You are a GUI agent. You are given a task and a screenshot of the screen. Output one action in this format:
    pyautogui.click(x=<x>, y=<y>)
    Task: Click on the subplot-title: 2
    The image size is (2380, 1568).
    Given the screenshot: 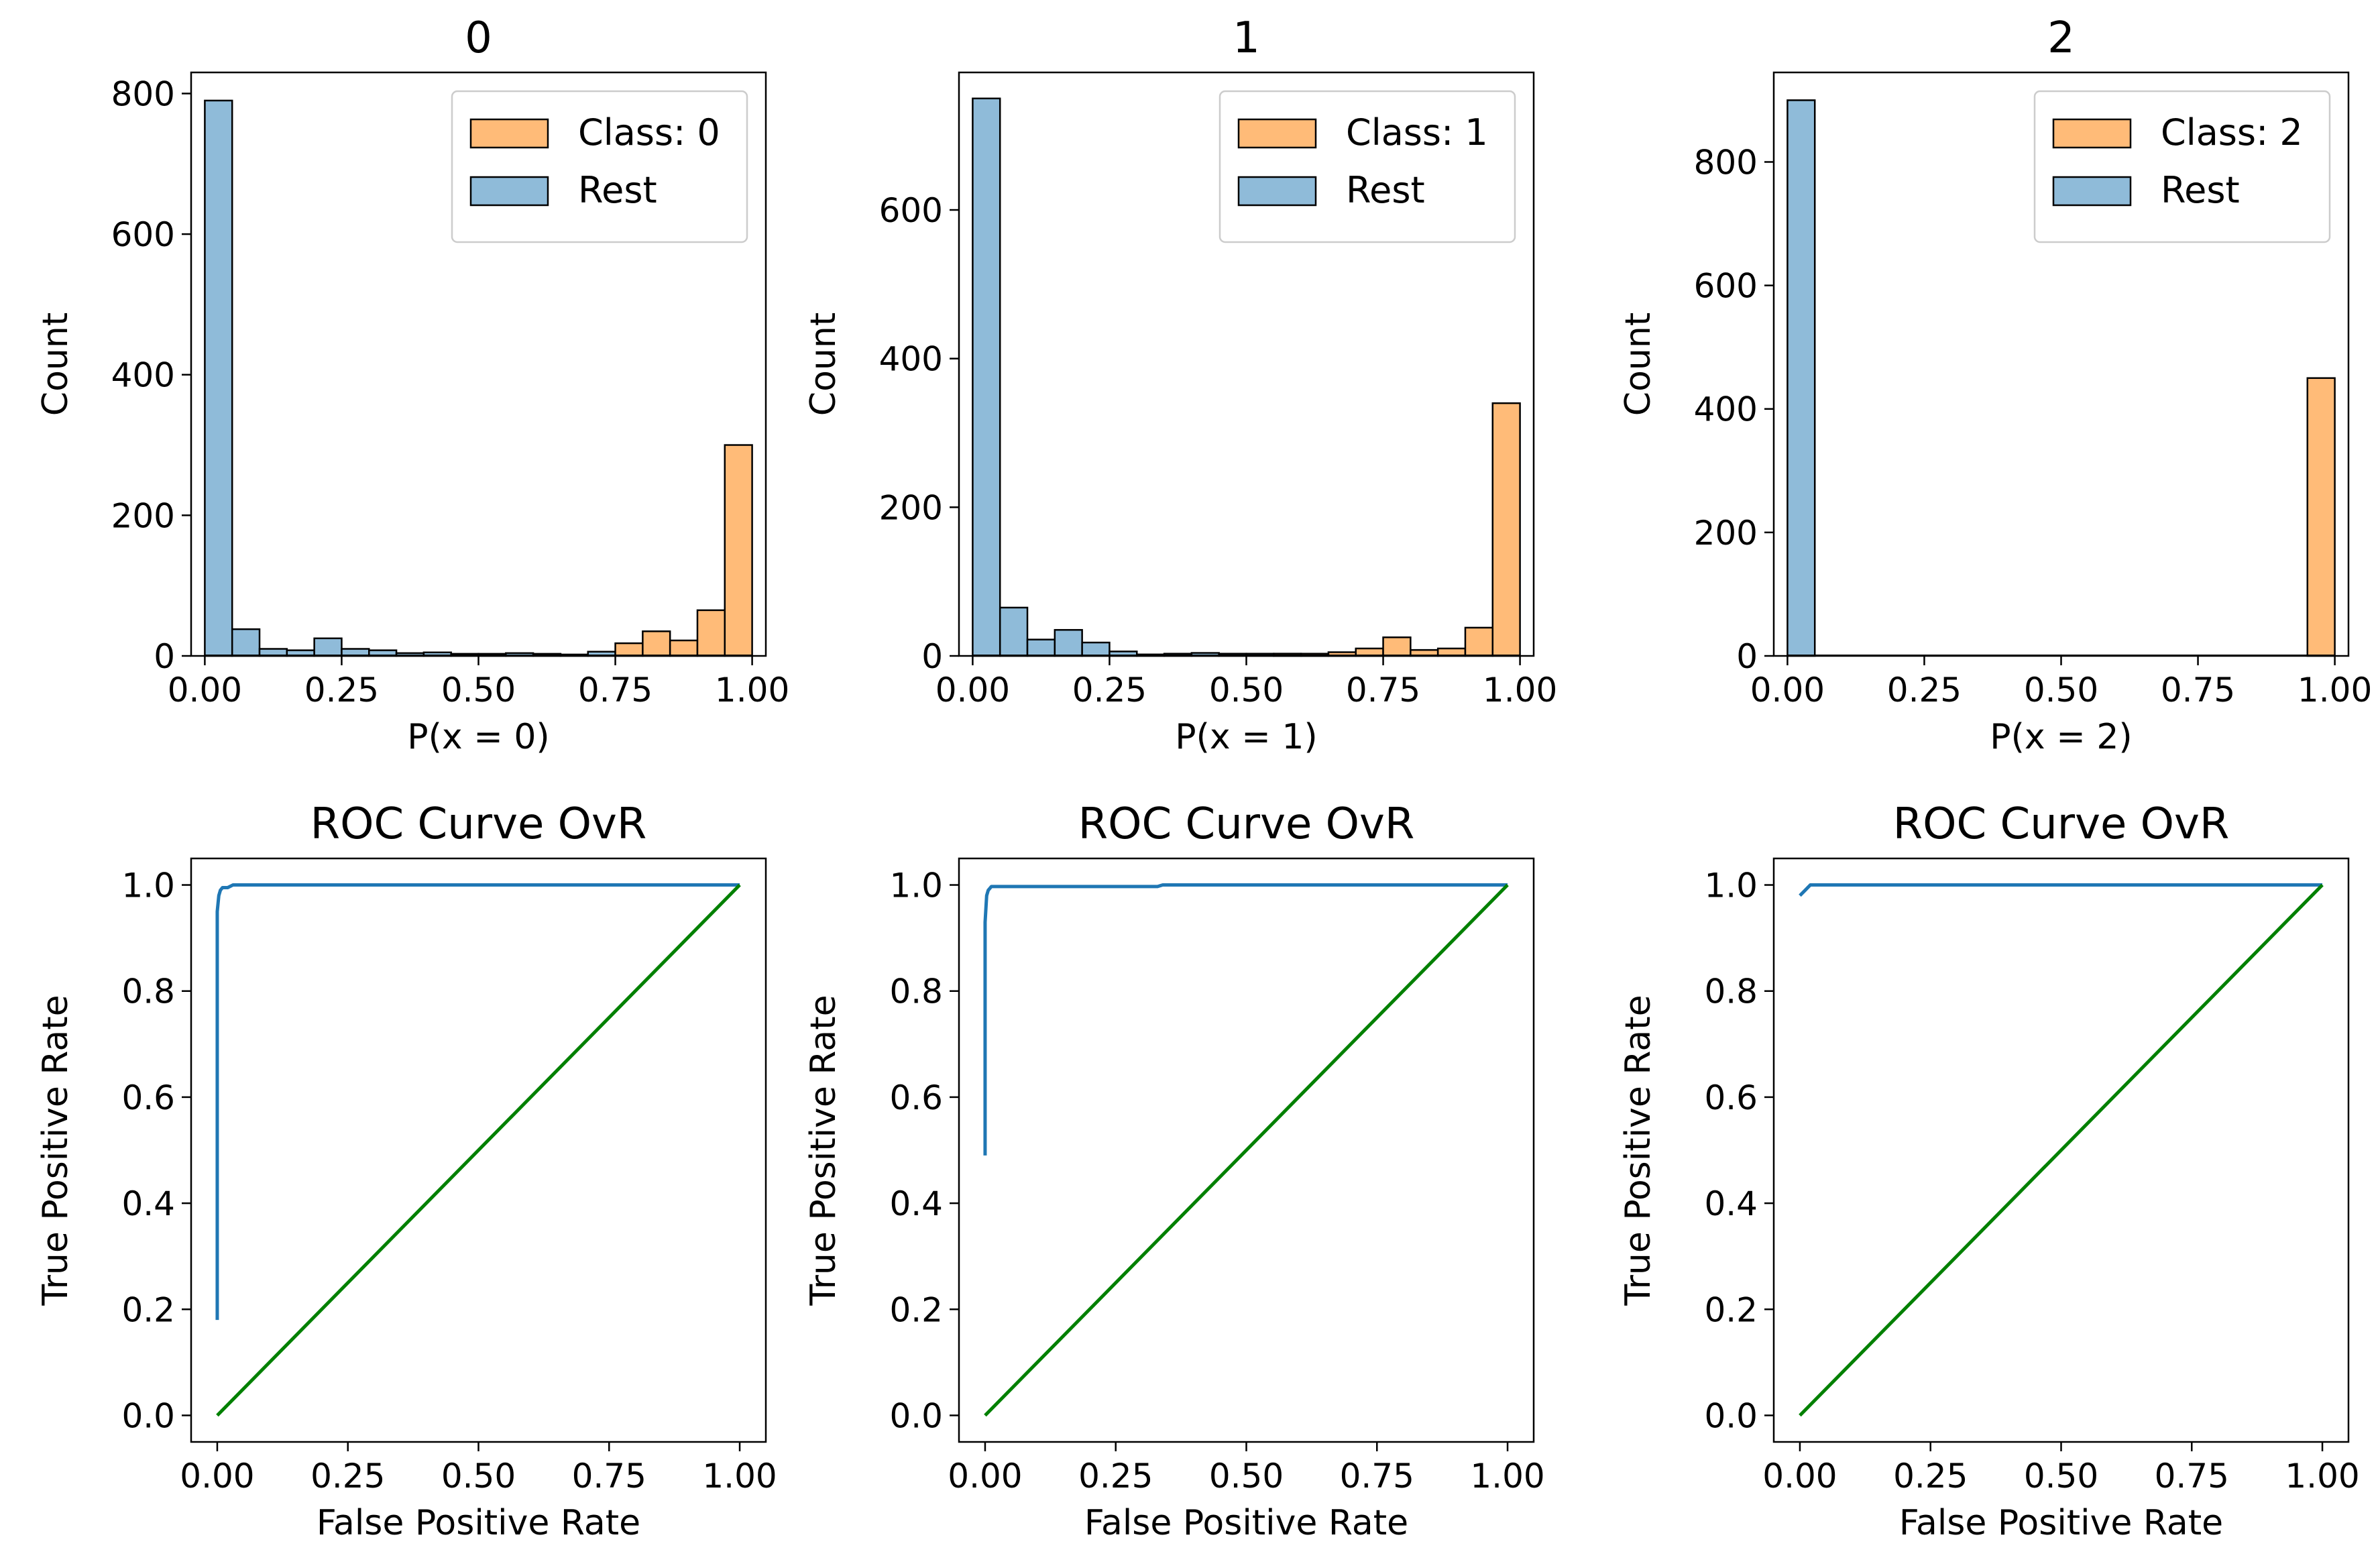 What is the action you would take?
    pyautogui.click(x=2061, y=38)
    